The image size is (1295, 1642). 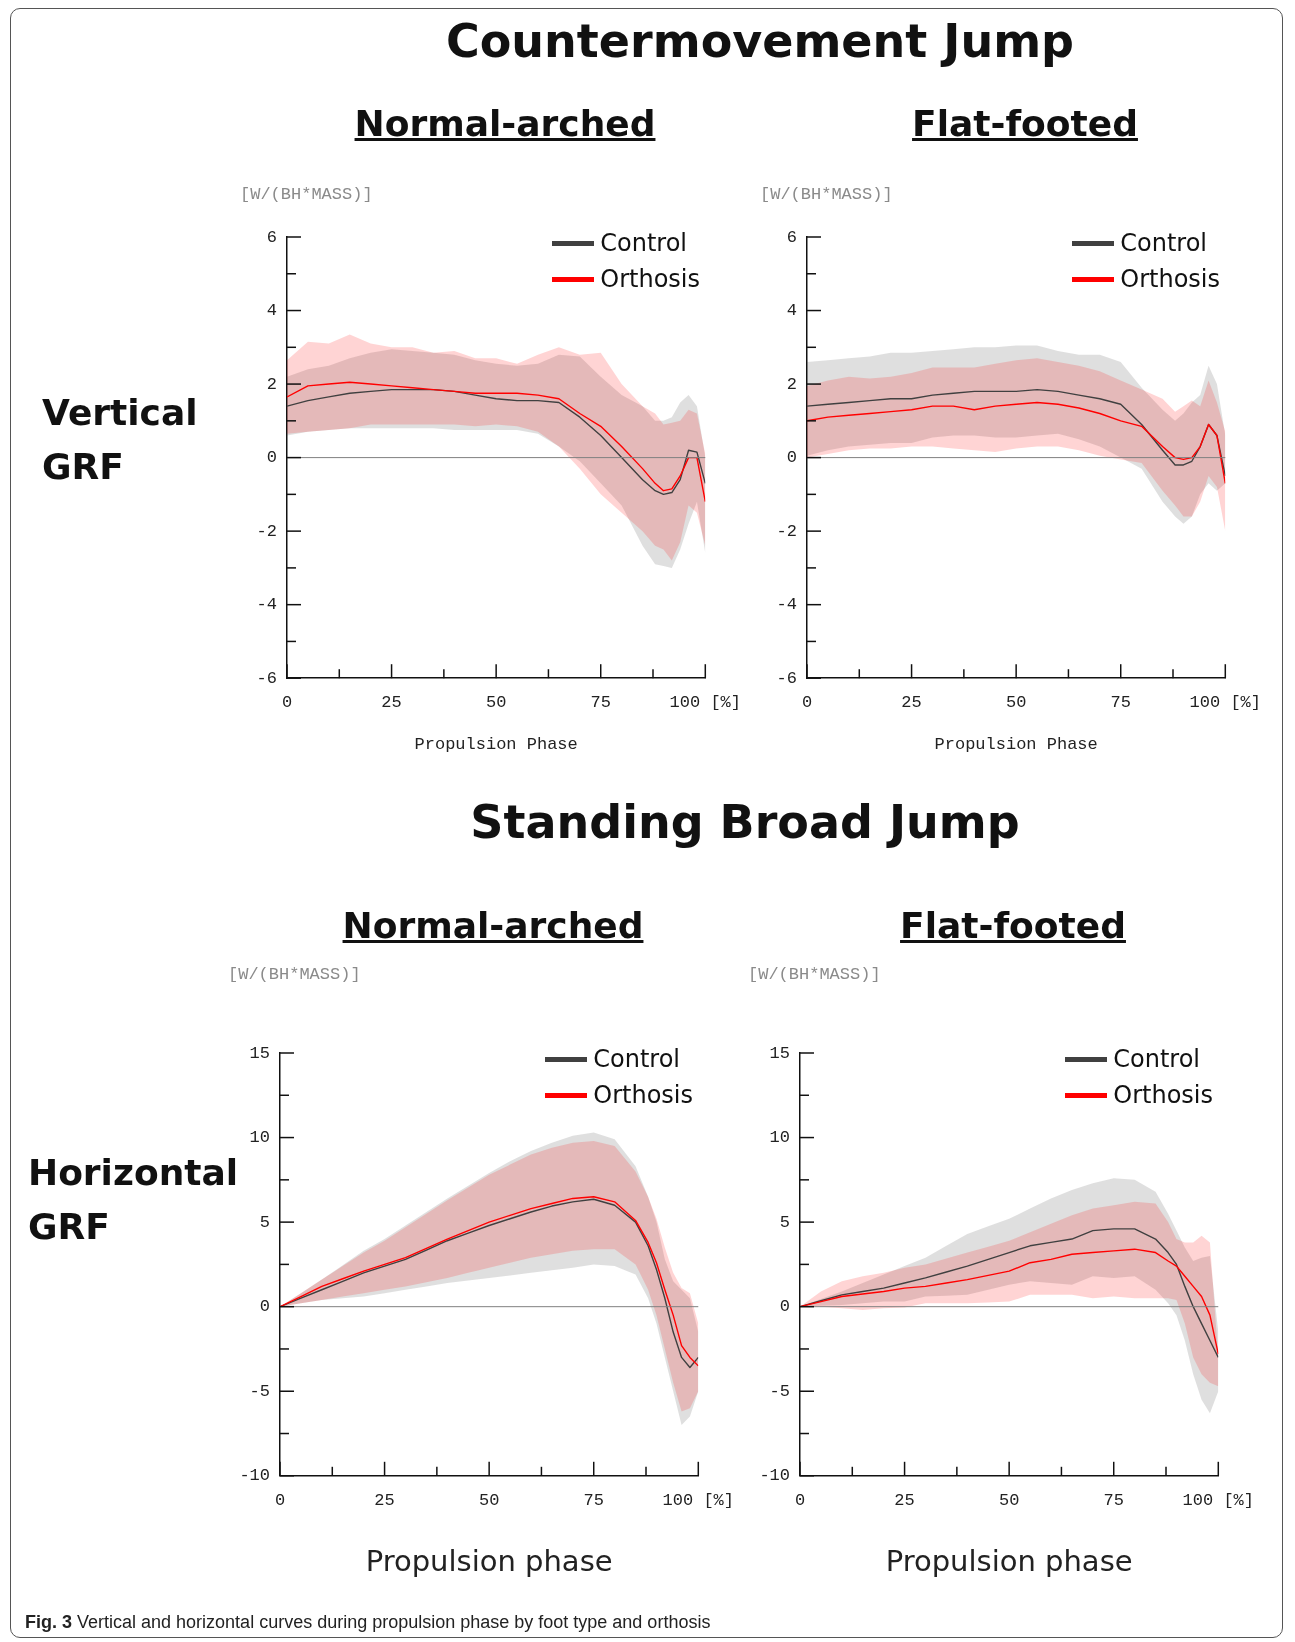 I want to click on text: Vertical GRF, so click(x=120, y=440).